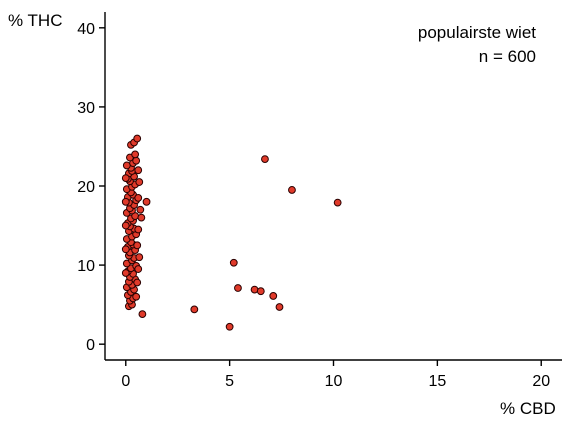  Describe the element at coordinates (125, 381) in the screenshot. I see `x-tick-label: 0` at that location.